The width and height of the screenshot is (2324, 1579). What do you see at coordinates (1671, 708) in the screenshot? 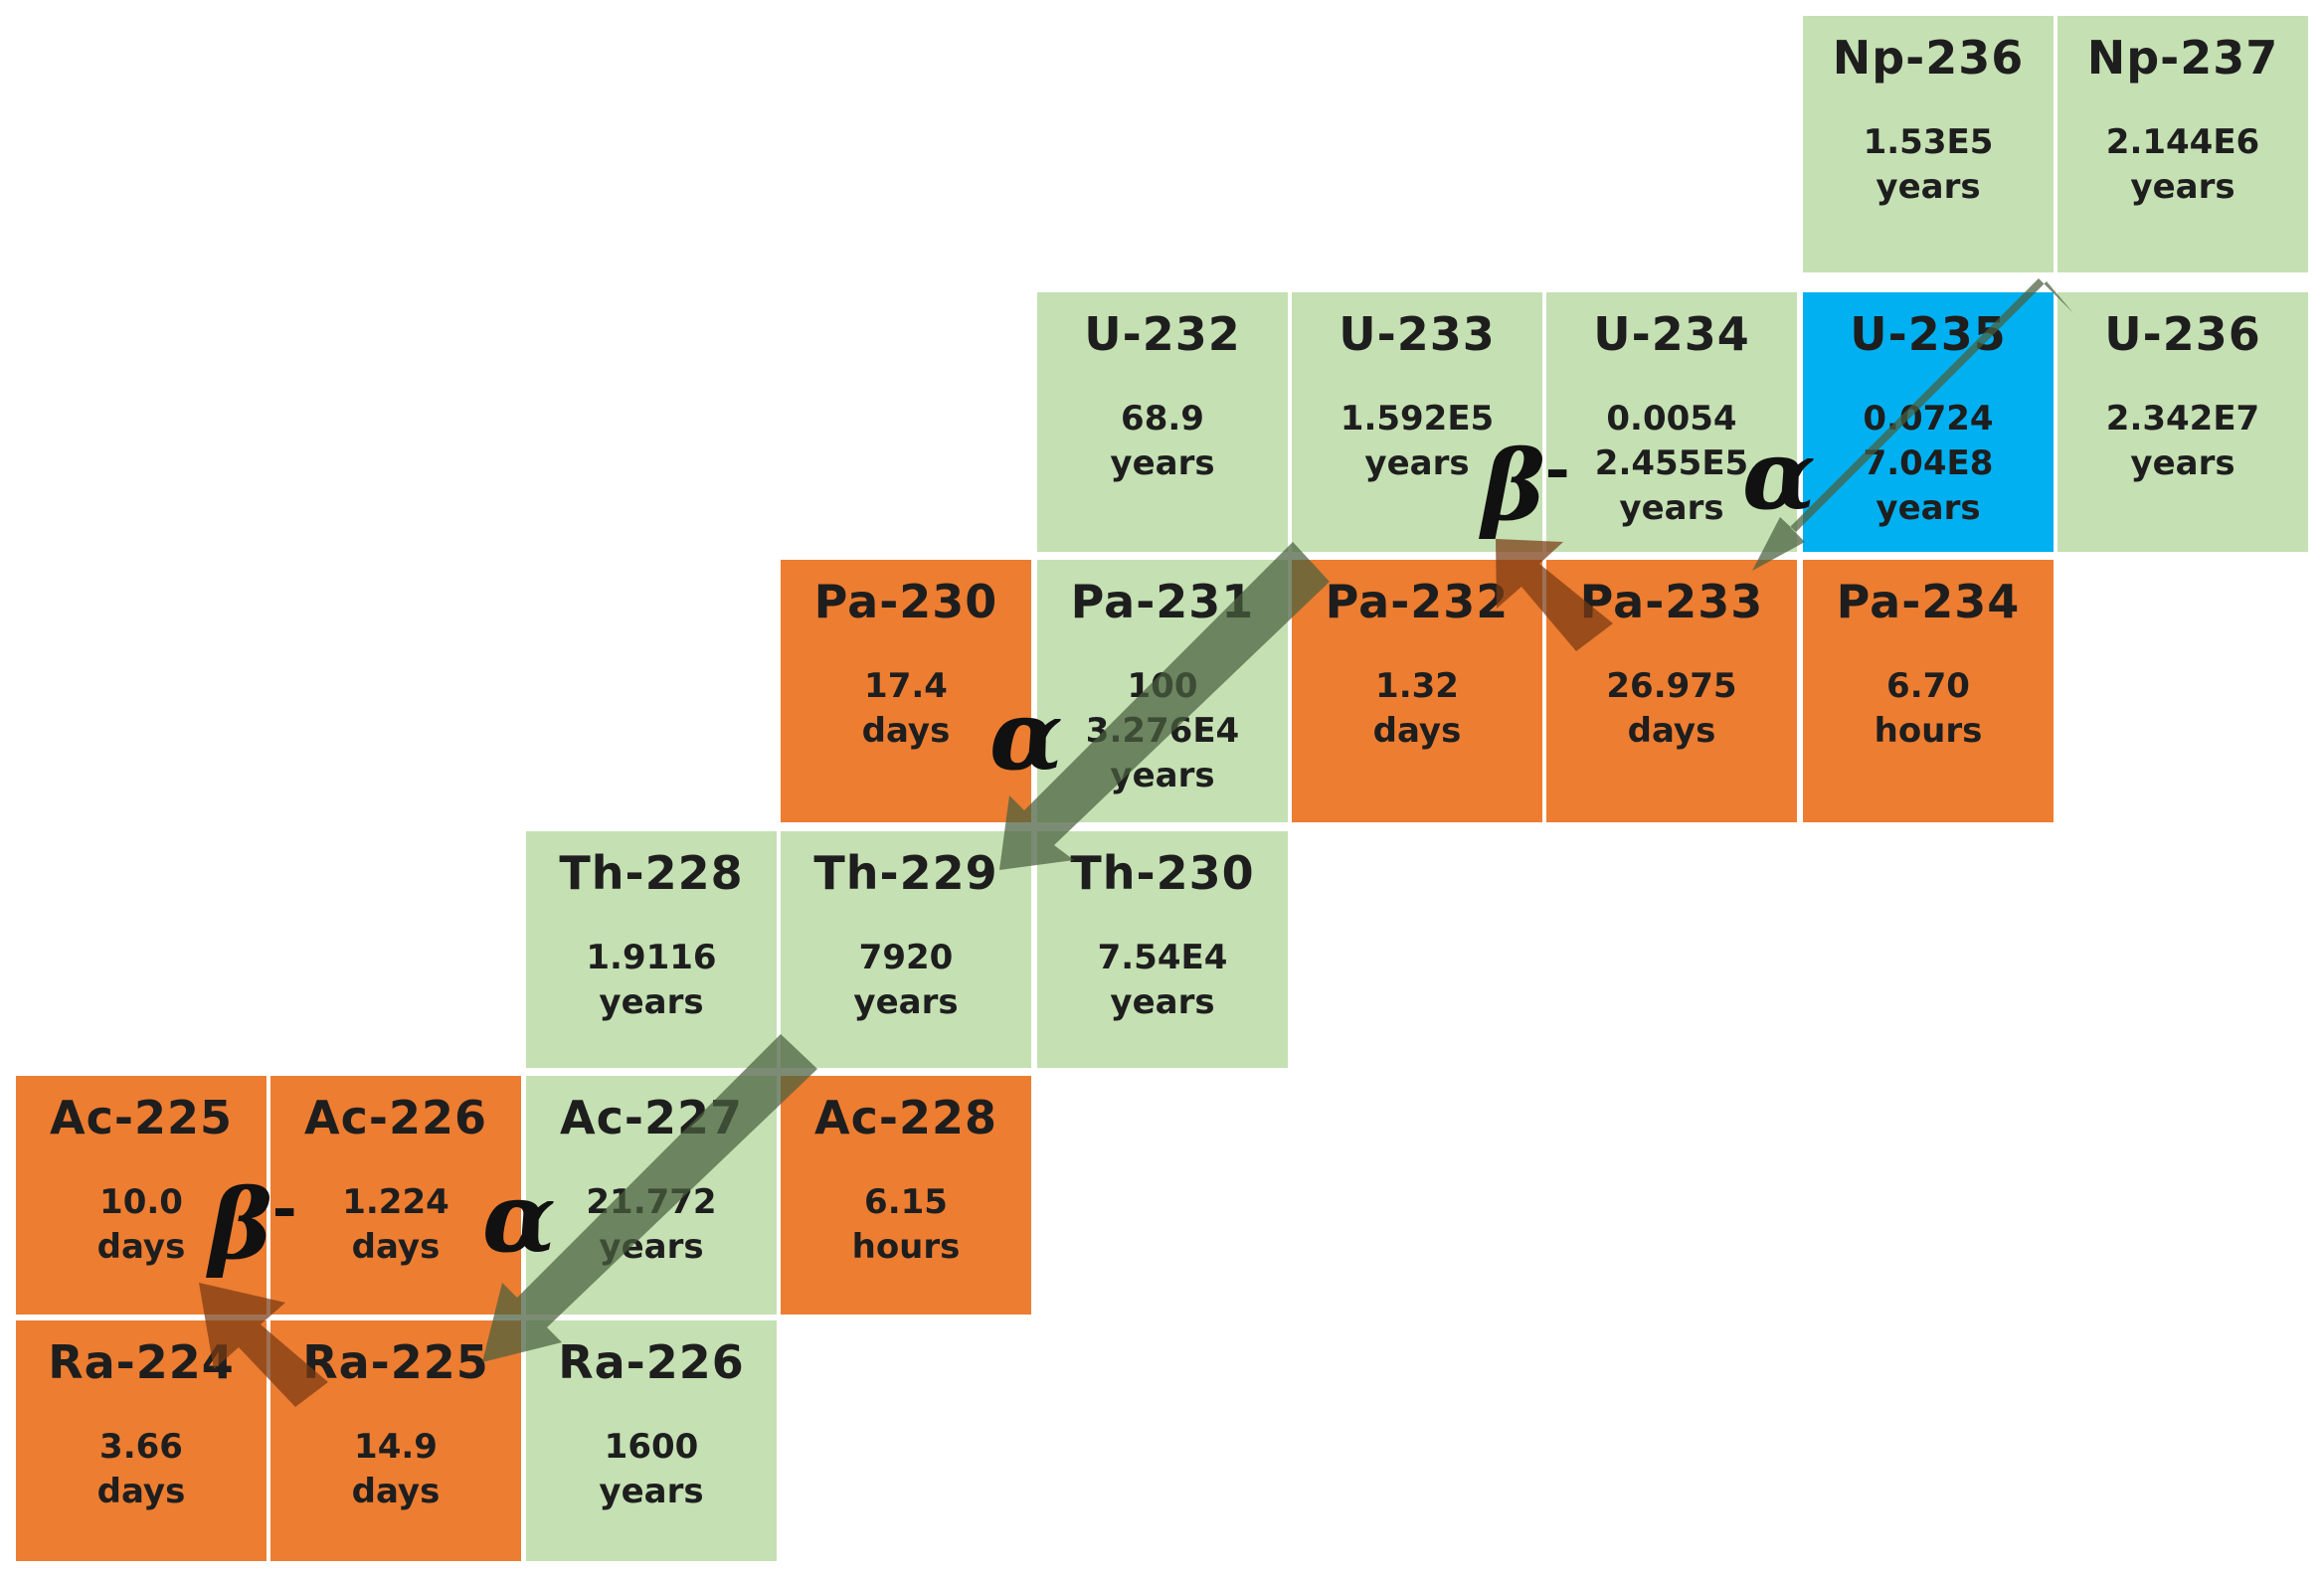
I see `half-life: 26.975 days` at bounding box center [1671, 708].